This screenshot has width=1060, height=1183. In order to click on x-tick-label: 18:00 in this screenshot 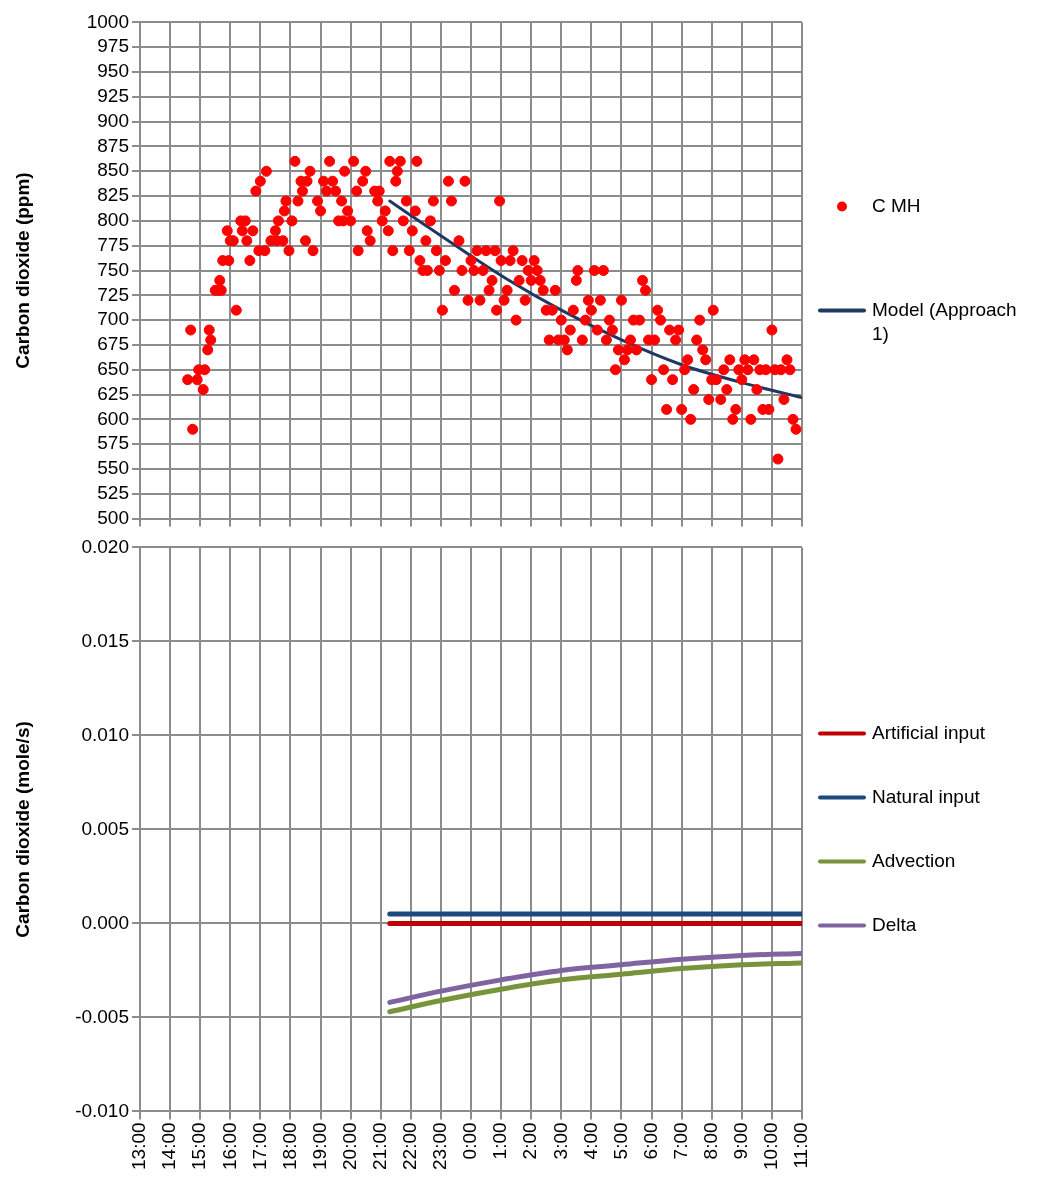, I will do `click(289, 1146)`.